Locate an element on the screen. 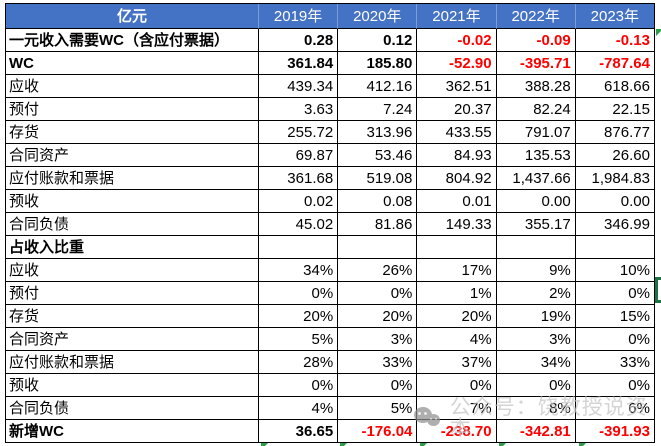  value-cell: 804.92 is located at coordinates (457, 178).